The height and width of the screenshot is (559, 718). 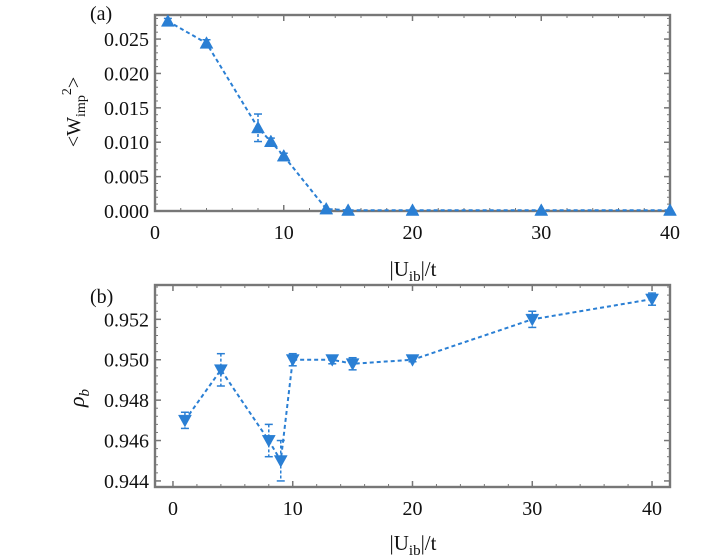 I want to click on panel-a-ylabel-sup: 2, so click(x=67, y=91).